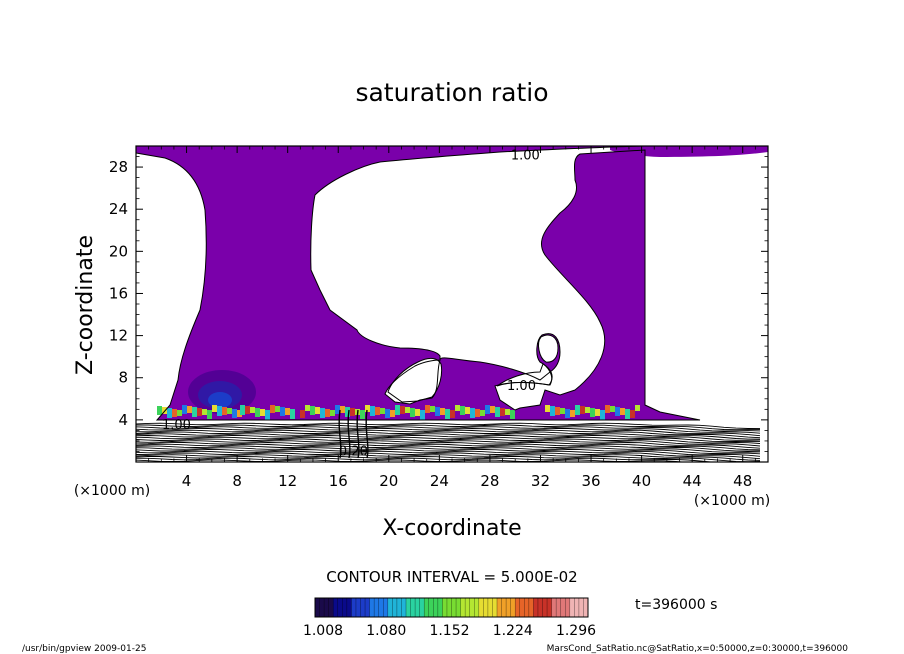 Image resolution: width=904 pixels, height=654 pixels. I want to click on y-tick-label: 12, so click(118, 336).